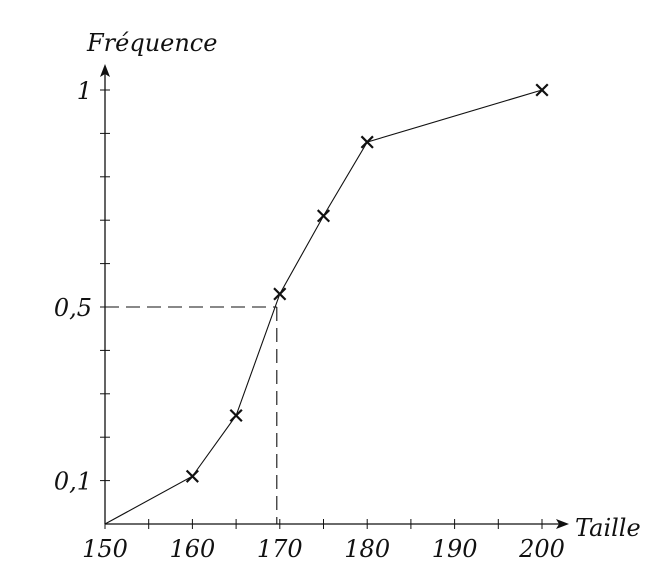 This screenshot has height=588, width=662. I want to click on y-tick-label: 1, so click(84, 91).